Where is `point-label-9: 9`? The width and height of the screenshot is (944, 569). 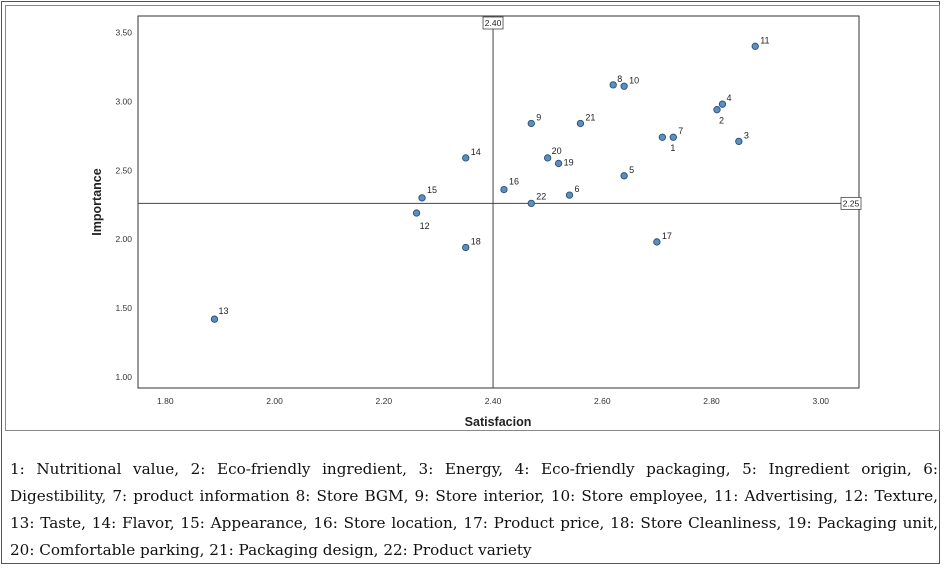 point-label-9: 9 is located at coordinates (538, 117).